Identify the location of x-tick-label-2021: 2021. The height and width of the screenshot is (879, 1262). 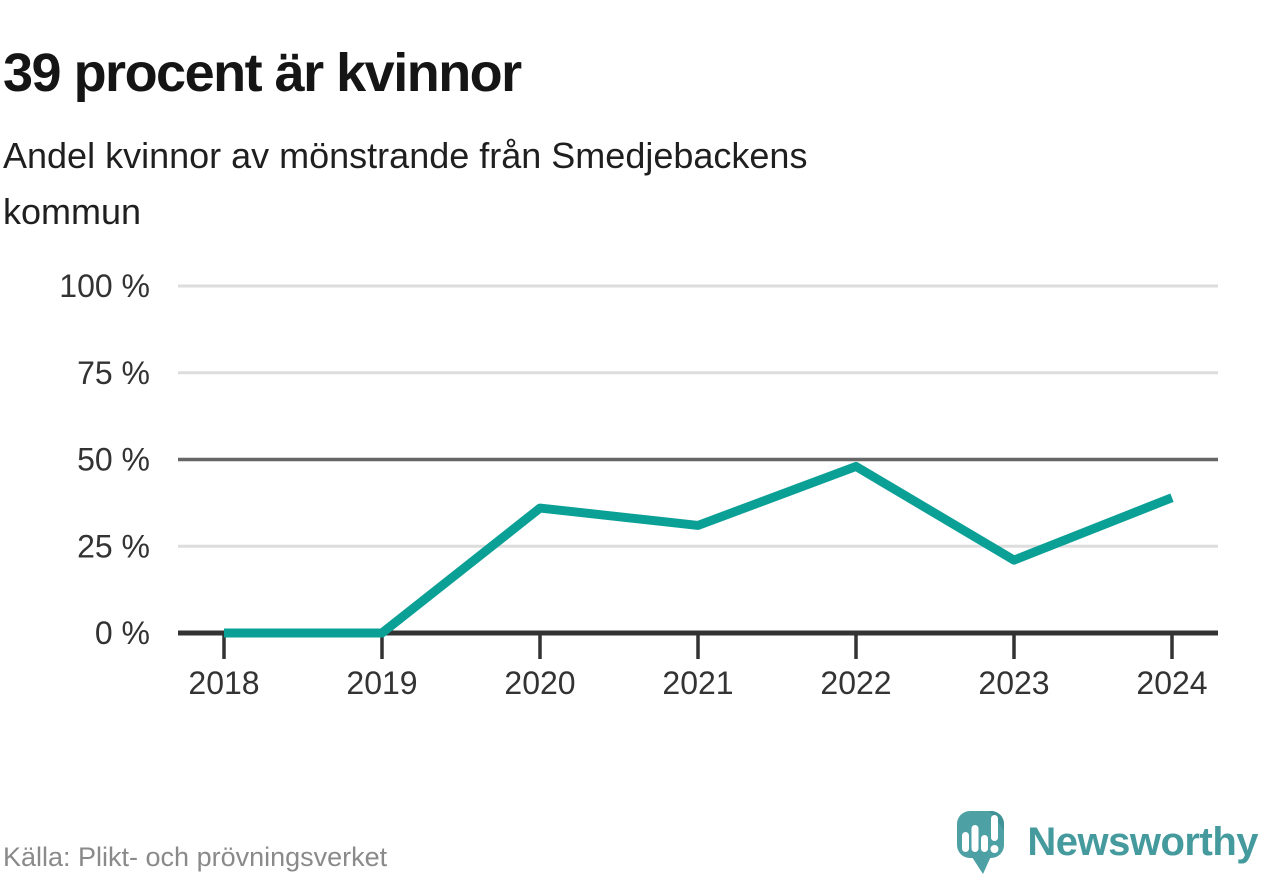
(697, 683).